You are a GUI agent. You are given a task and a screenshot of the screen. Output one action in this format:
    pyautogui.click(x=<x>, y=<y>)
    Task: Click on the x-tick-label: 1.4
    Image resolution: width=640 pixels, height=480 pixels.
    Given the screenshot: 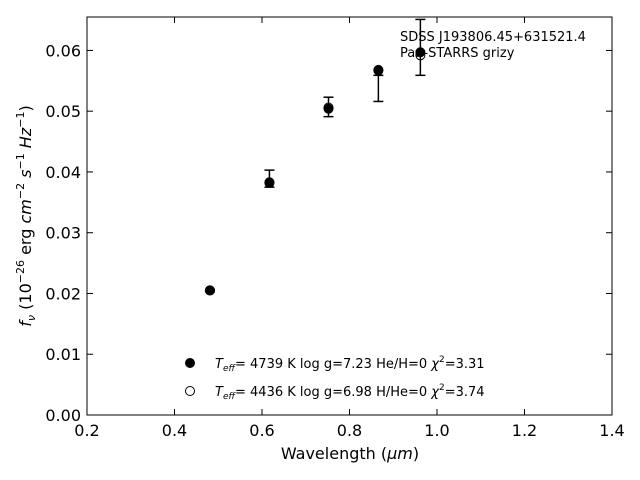 What is the action you would take?
    pyautogui.click(x=611, y=430)
    